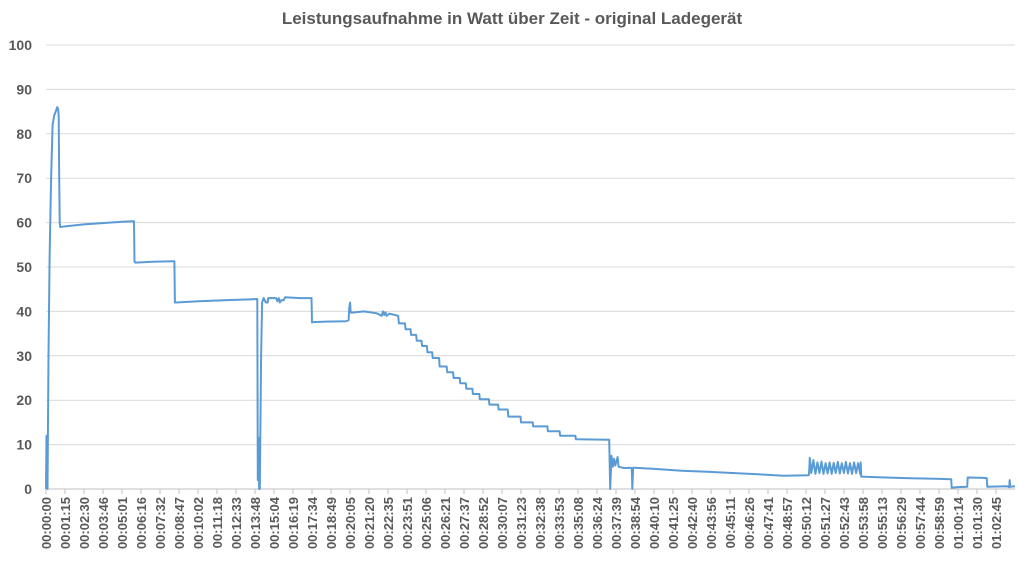 This screenshot has width=1024, height=561. Describe the element at coordinates (749, 523) in the screenshot. I see `x-tick-label: 00:46:26` at that location.